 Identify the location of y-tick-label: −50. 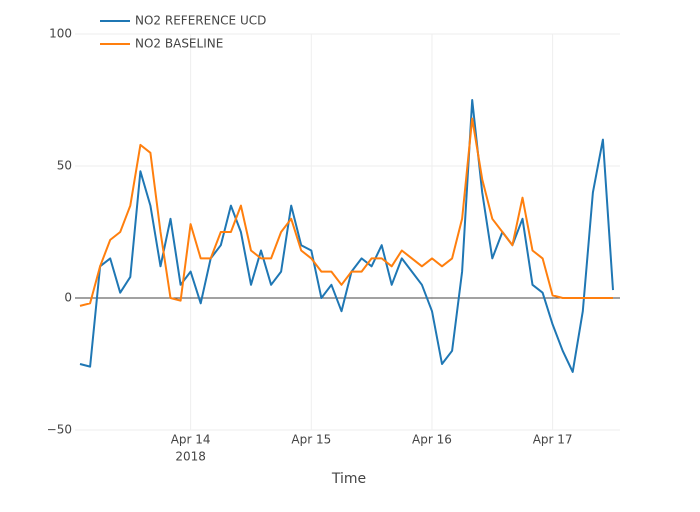
(59, 430).